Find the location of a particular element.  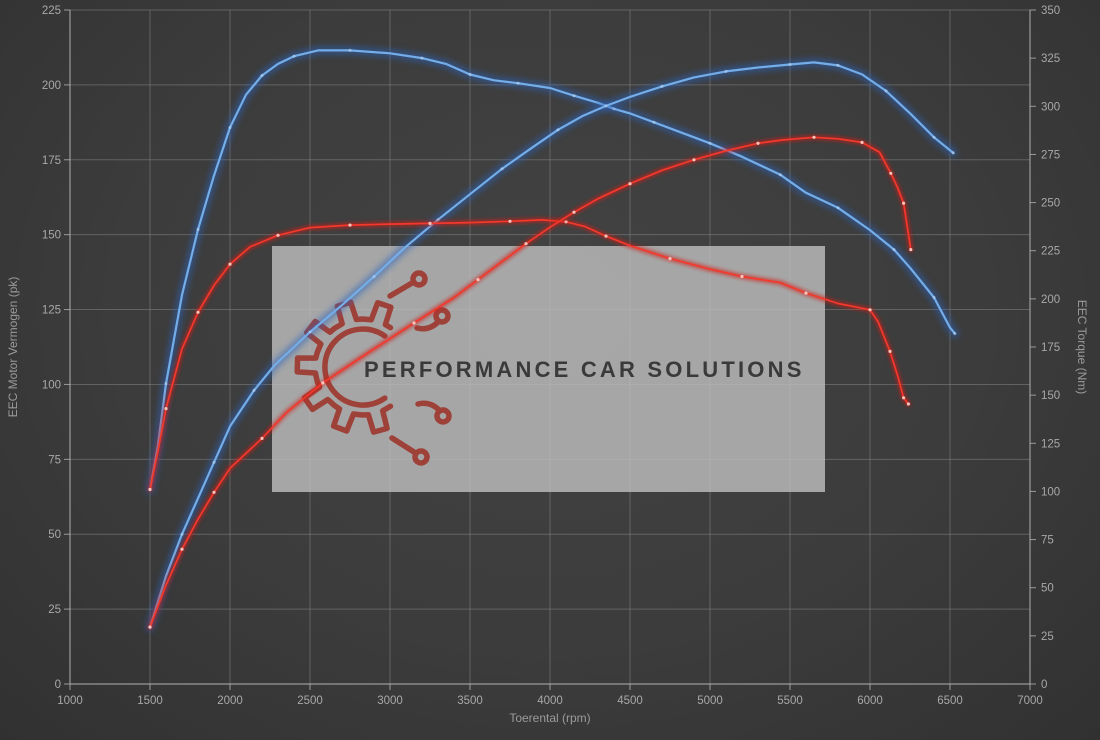

x-tick-label: 6500 is located at coordinates (950, 701).